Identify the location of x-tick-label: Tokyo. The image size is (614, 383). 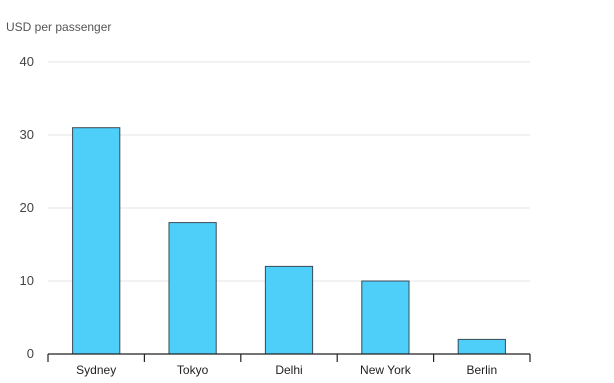
(193, 370).